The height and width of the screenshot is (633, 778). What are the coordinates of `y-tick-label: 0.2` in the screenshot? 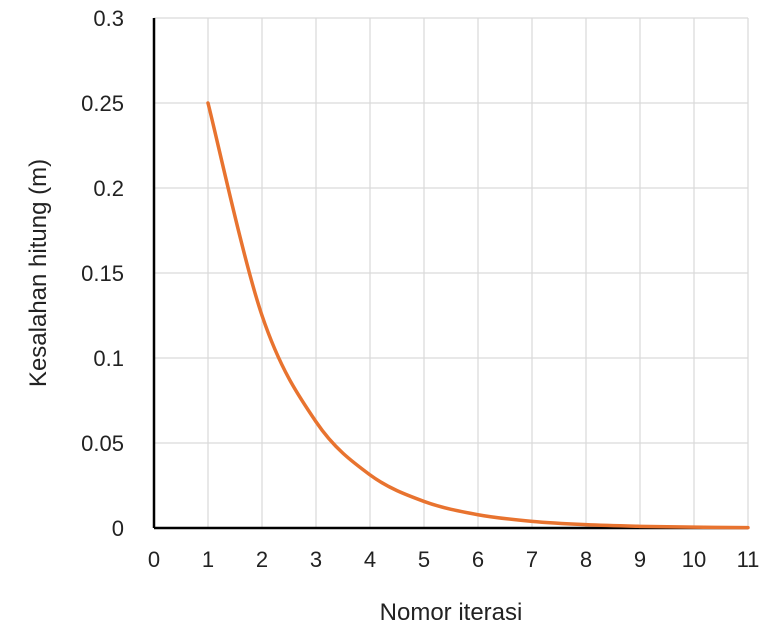 It's located at (108, 188).